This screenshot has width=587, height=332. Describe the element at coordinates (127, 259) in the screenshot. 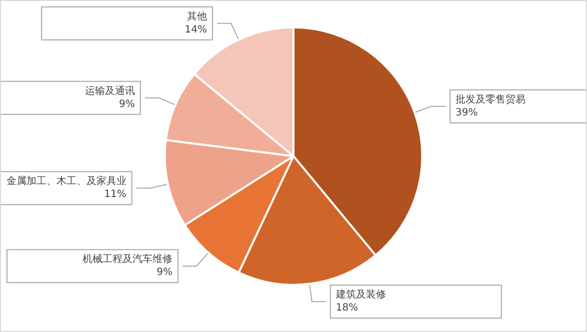

I see `slice-label: 机械工程及汽车维修` at that location.